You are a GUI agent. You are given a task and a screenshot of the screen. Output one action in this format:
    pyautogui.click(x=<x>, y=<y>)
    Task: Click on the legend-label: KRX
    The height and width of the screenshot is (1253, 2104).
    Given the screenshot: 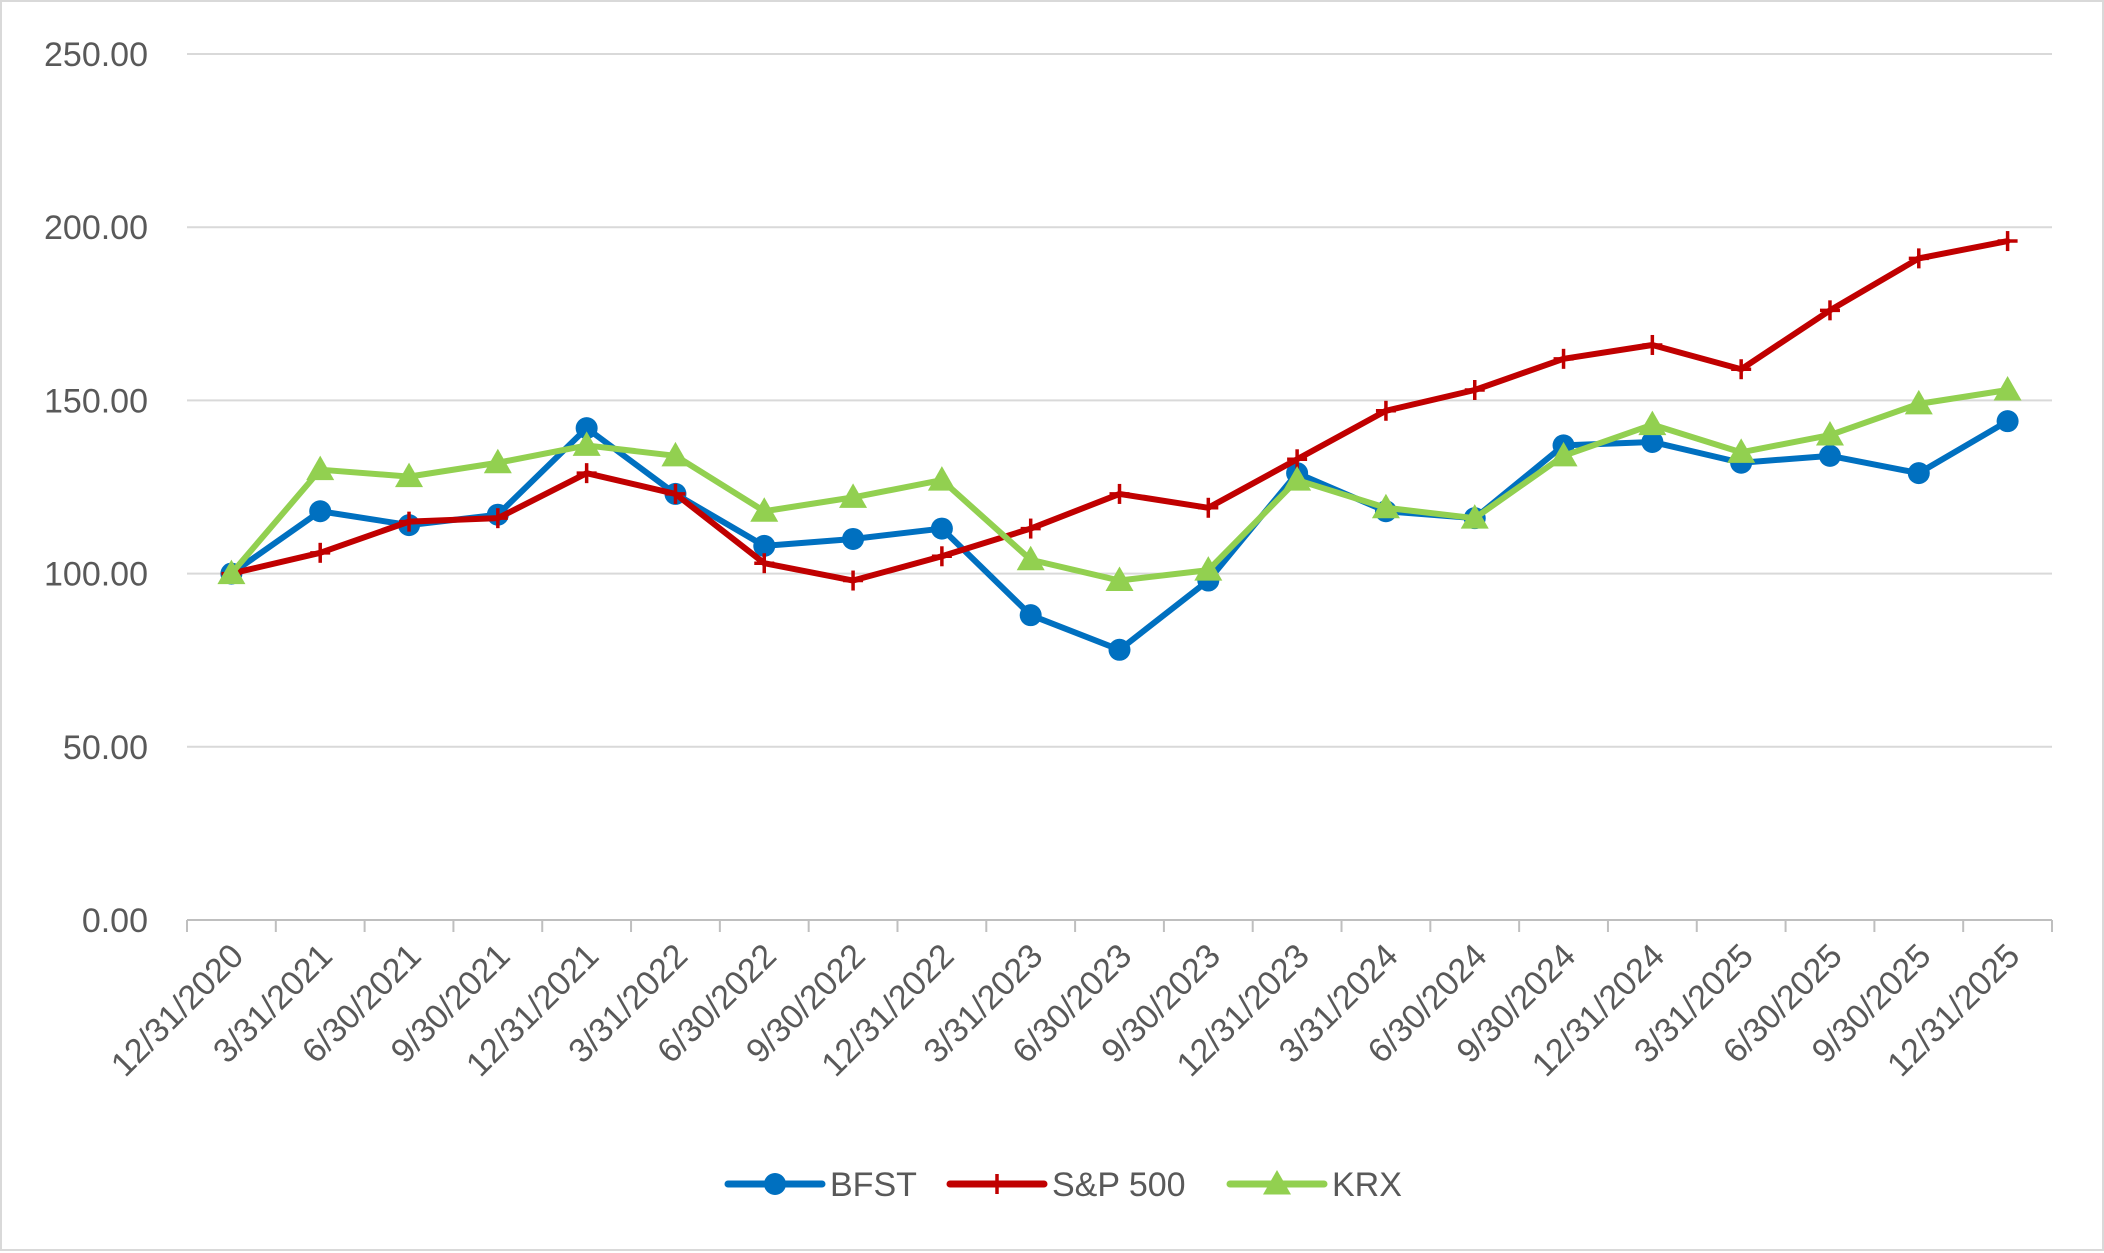 What is the action you would take?
    pyautogui.click(x=1367, y=1185)
    